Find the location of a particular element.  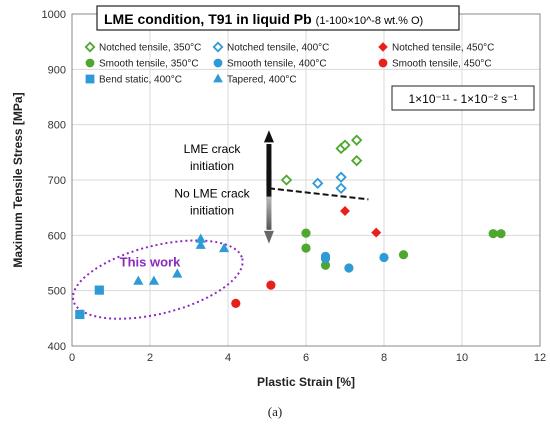

y-tick-label: 800 is located at coordinates (57, 126).